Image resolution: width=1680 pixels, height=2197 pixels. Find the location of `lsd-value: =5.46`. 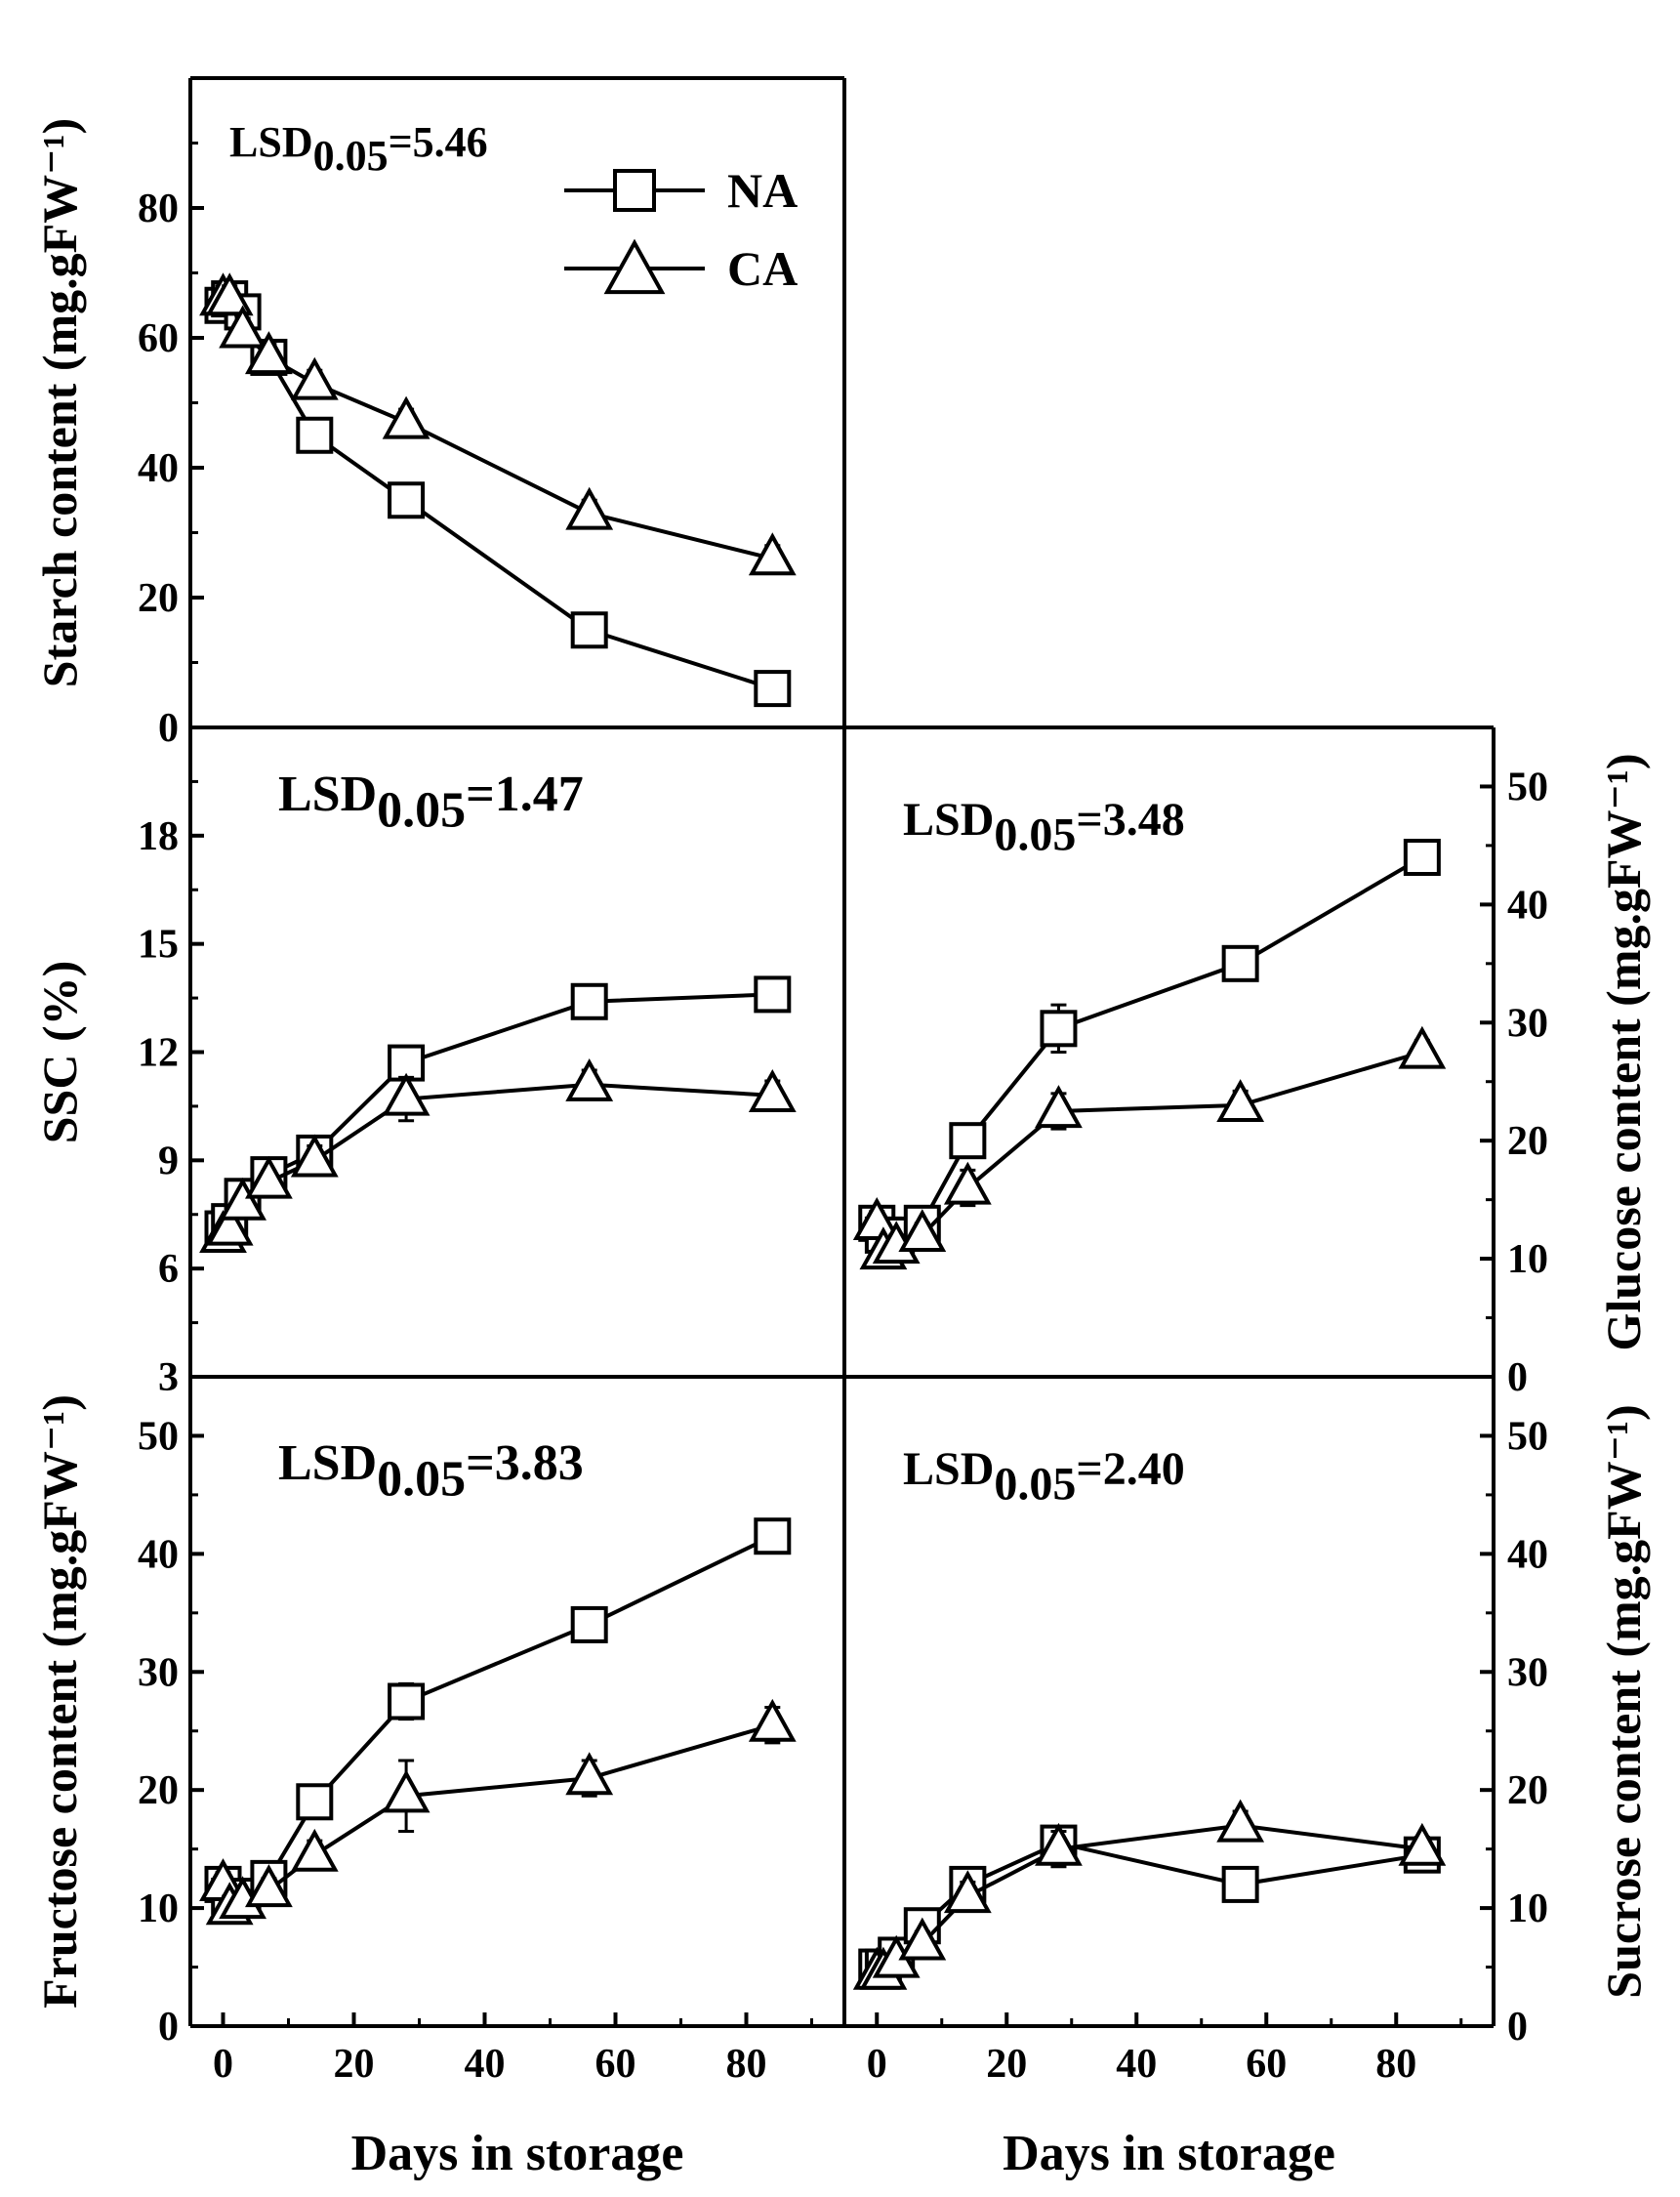

lsd-value: =5.46 is located at coordinates (438, 142).